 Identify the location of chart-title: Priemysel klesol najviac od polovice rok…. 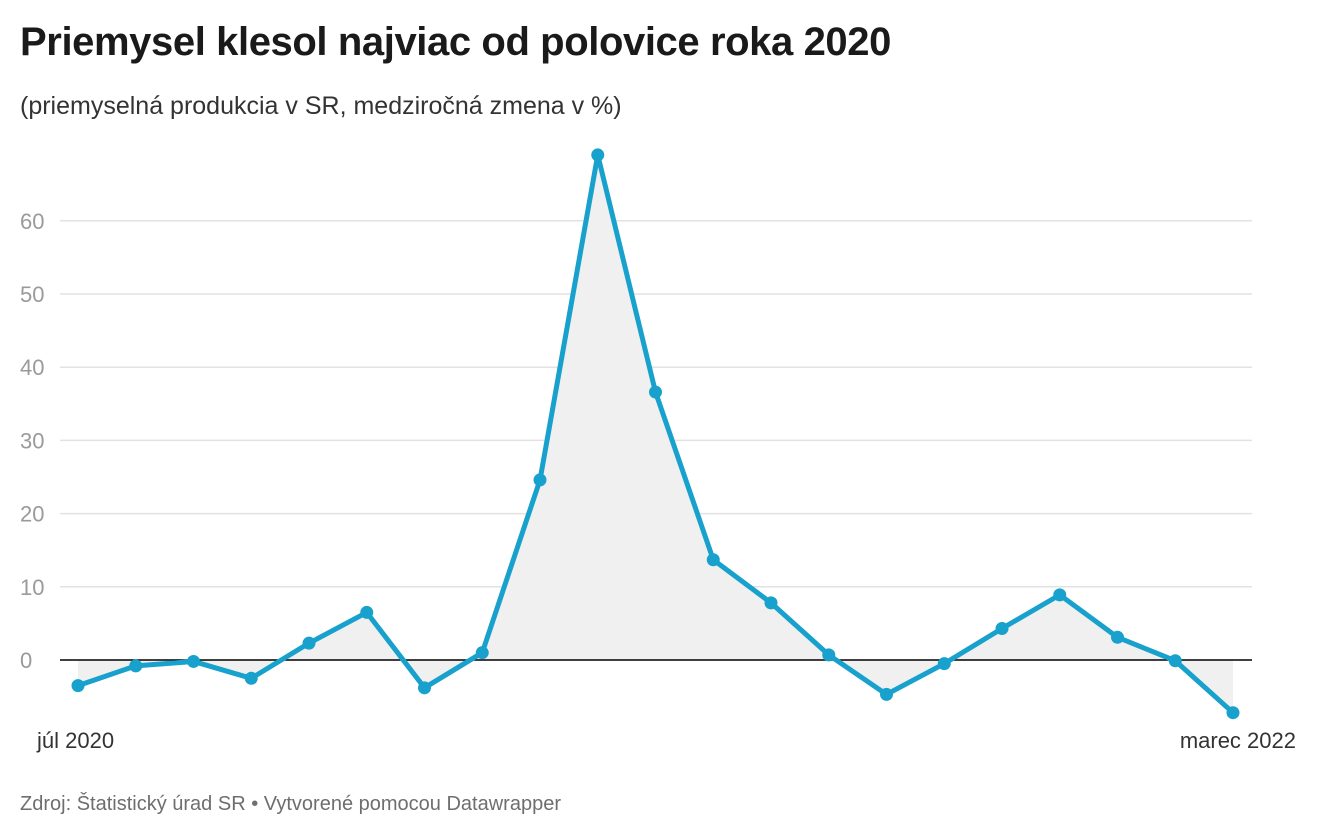
(455, 42).